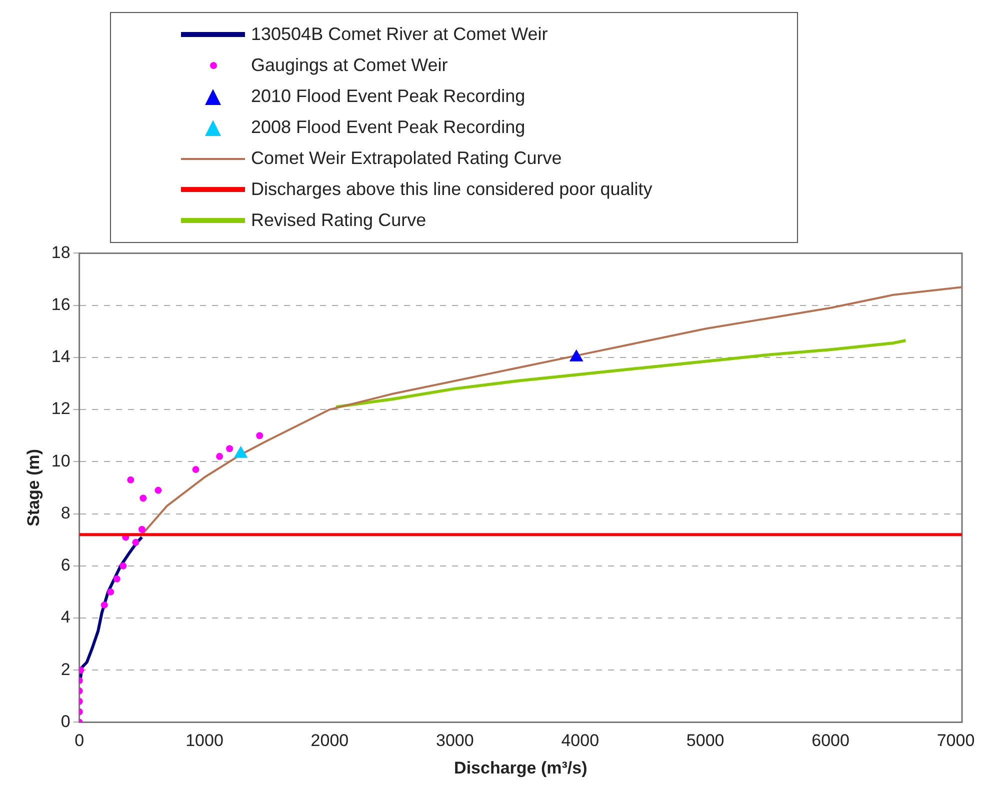 The height and width of the screenshot is (789, 990). Describe the element at coordinates (65, 721) in the screenshot. I see `y-tick-label: 0` at that location.